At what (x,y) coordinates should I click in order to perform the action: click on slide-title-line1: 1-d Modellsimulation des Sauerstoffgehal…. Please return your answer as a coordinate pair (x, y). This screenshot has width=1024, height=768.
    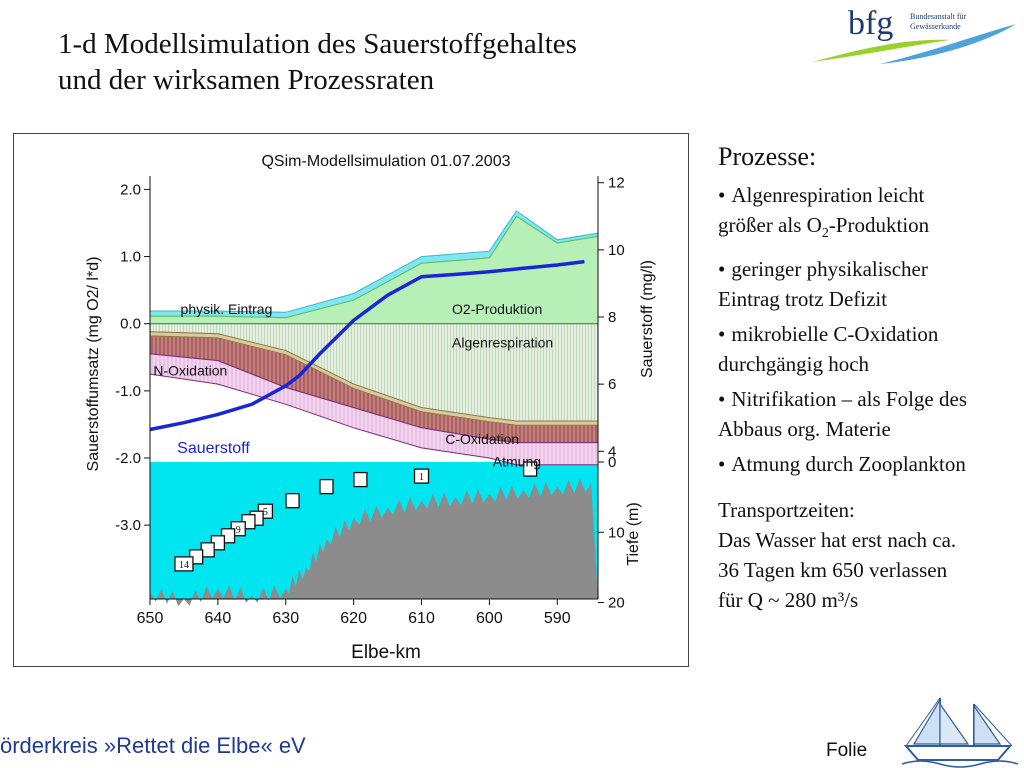
    Looking at the image, I should click on (317, 44).